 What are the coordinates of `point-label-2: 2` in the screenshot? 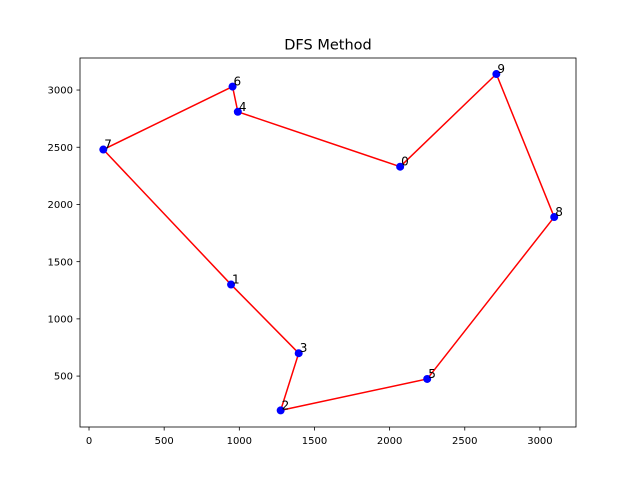 It's located at (286, 405).